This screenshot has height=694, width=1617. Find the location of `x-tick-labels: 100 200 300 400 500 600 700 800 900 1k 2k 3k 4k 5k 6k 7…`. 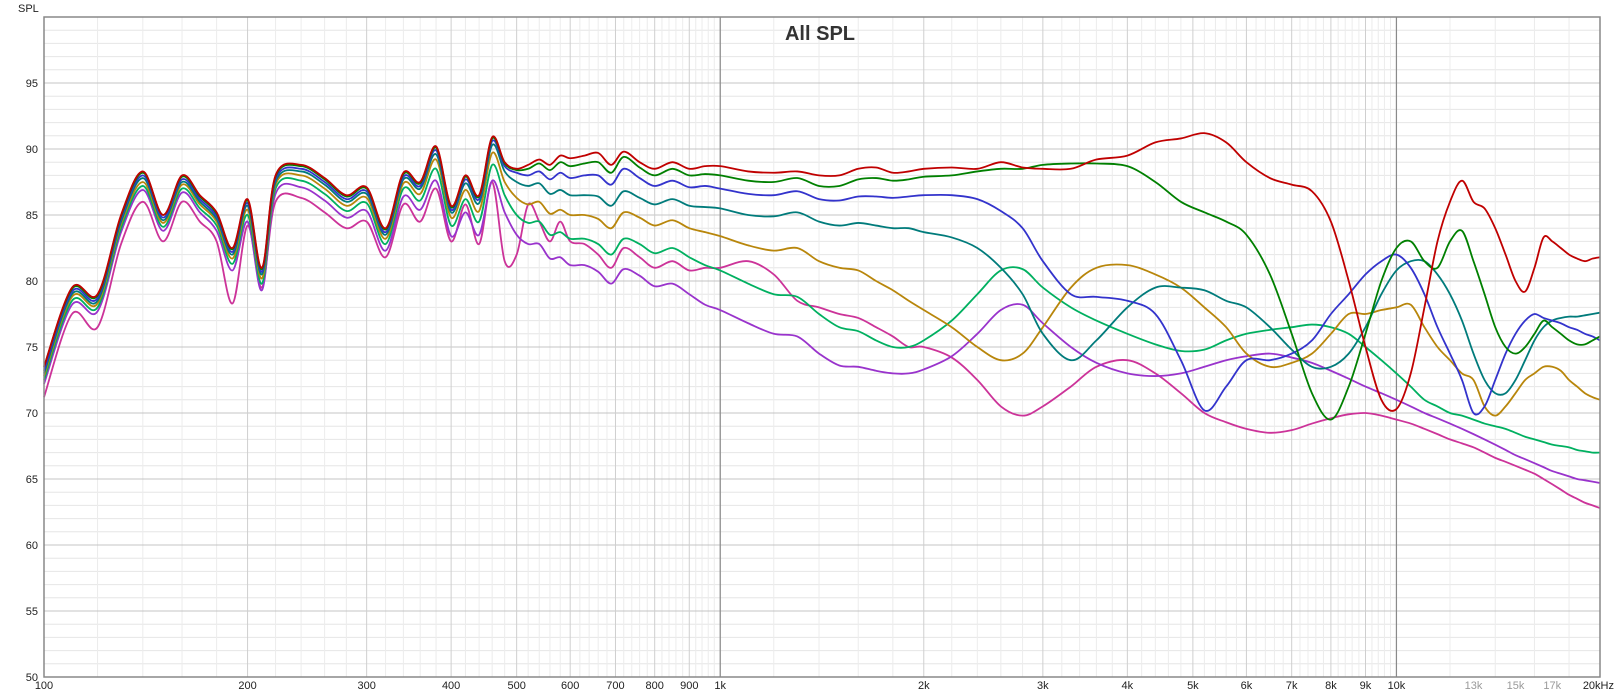

x-tick-labels: 100 200 300 400 500 600 700 800 900 1k 2k 3k 4k 5k 6k 7… is located at coordinates (824, 686).